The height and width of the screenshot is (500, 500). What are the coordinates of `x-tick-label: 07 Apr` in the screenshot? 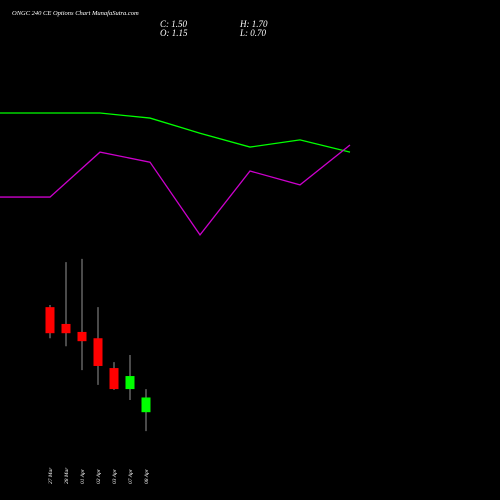 It's located at (131, 476).